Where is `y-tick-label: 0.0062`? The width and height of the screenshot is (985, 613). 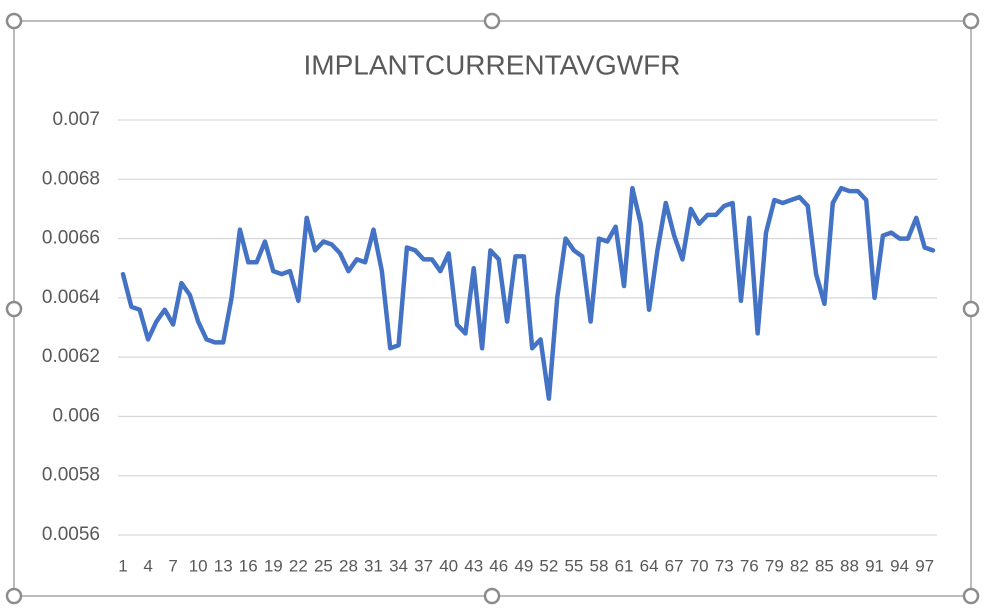
y-tick-label: 0.0062 is located at coordinates (71, 356).